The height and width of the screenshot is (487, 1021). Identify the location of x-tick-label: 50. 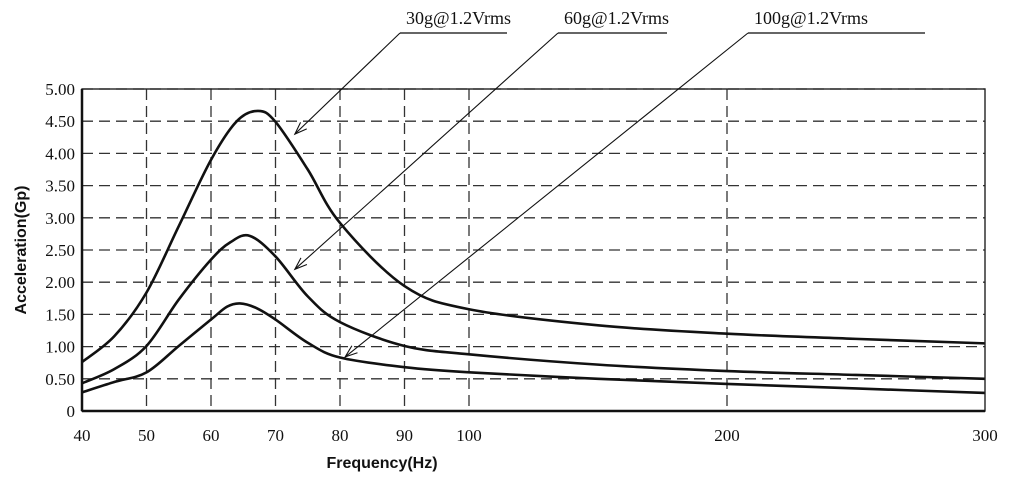
(146, 435).